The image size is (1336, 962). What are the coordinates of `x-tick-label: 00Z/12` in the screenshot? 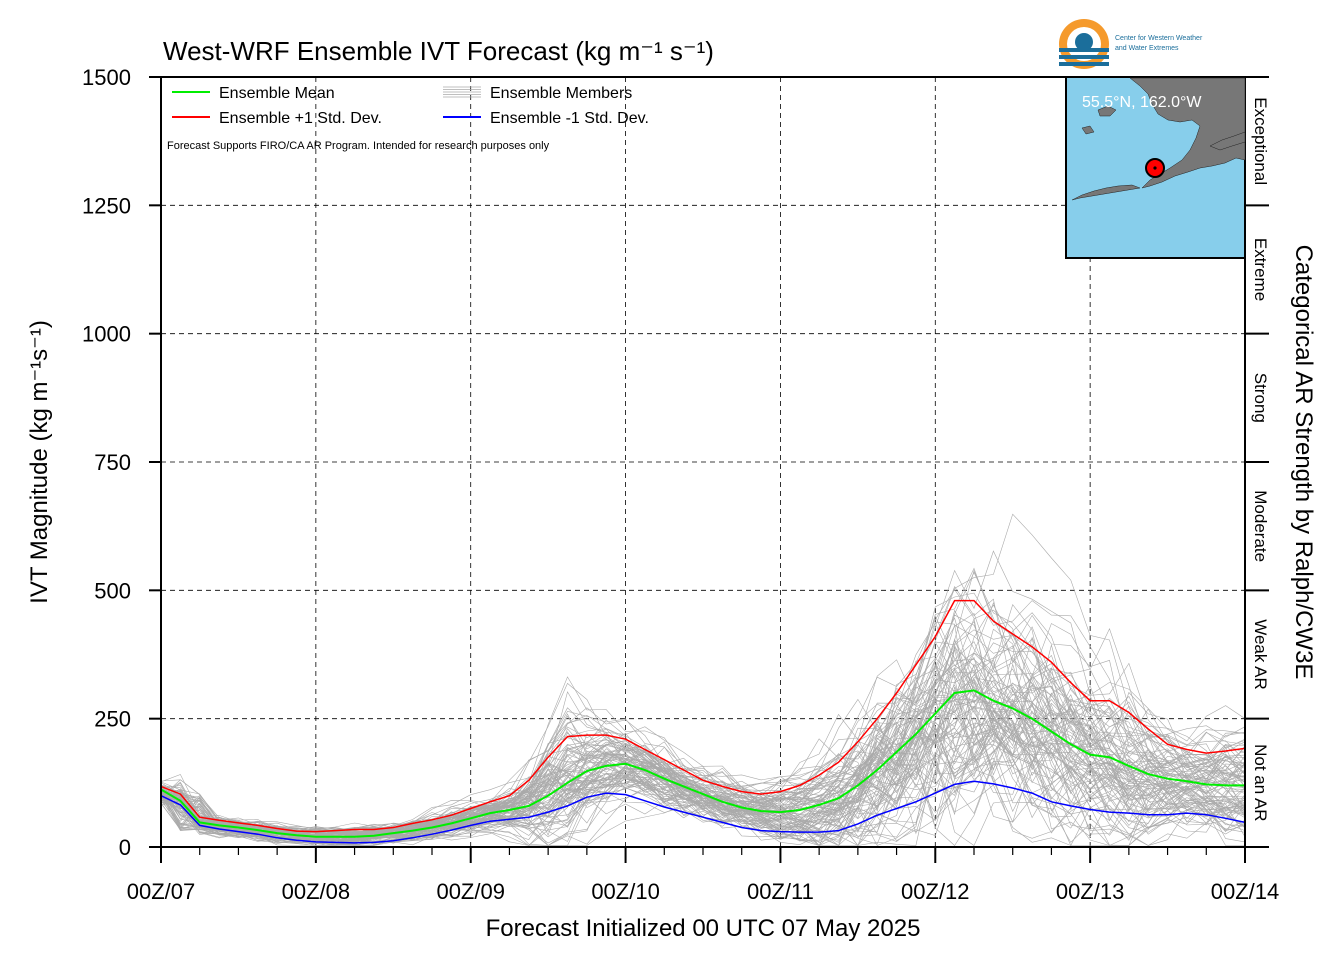 It's located at (935, 891).